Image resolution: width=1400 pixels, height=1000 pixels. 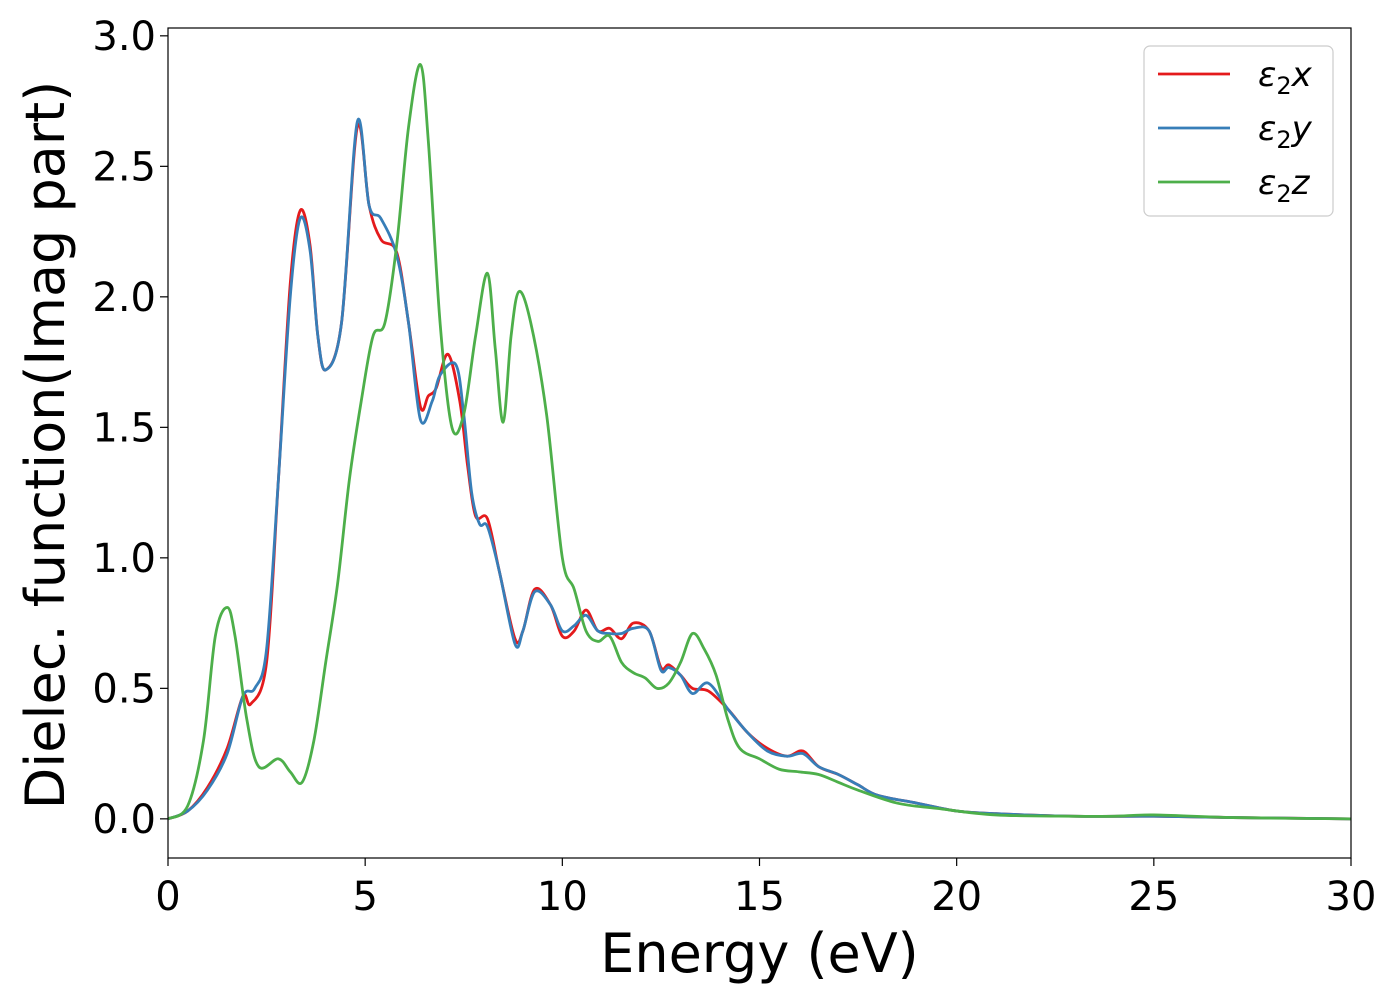 I want to click on x-tick-label: 0, so click(x=167, y=897).